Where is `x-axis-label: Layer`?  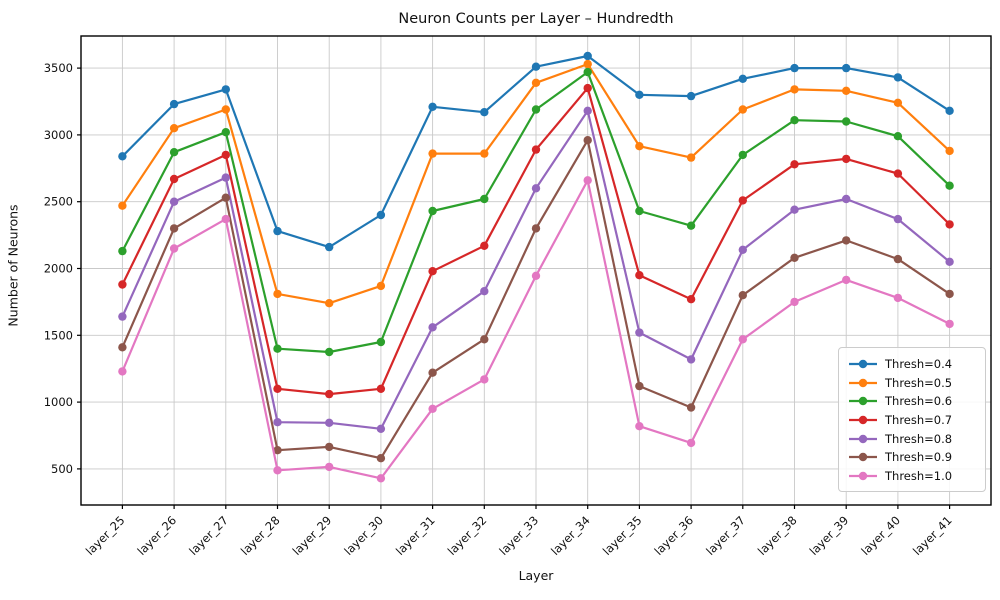 x-axis-label: Layer is located at coordinates (536, 575).